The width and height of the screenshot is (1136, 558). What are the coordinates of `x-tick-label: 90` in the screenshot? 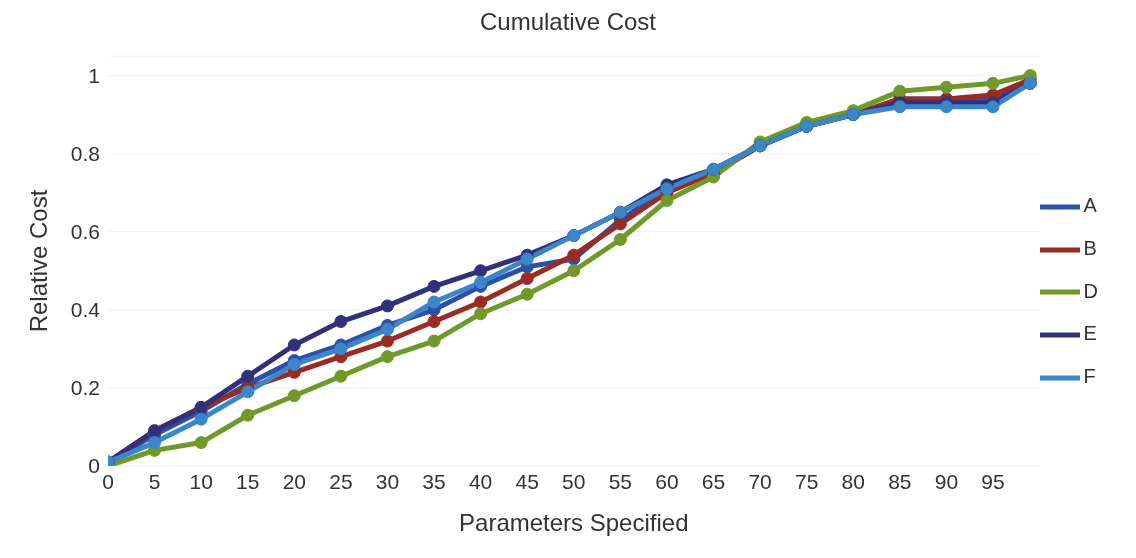 It's located at (946, 481).